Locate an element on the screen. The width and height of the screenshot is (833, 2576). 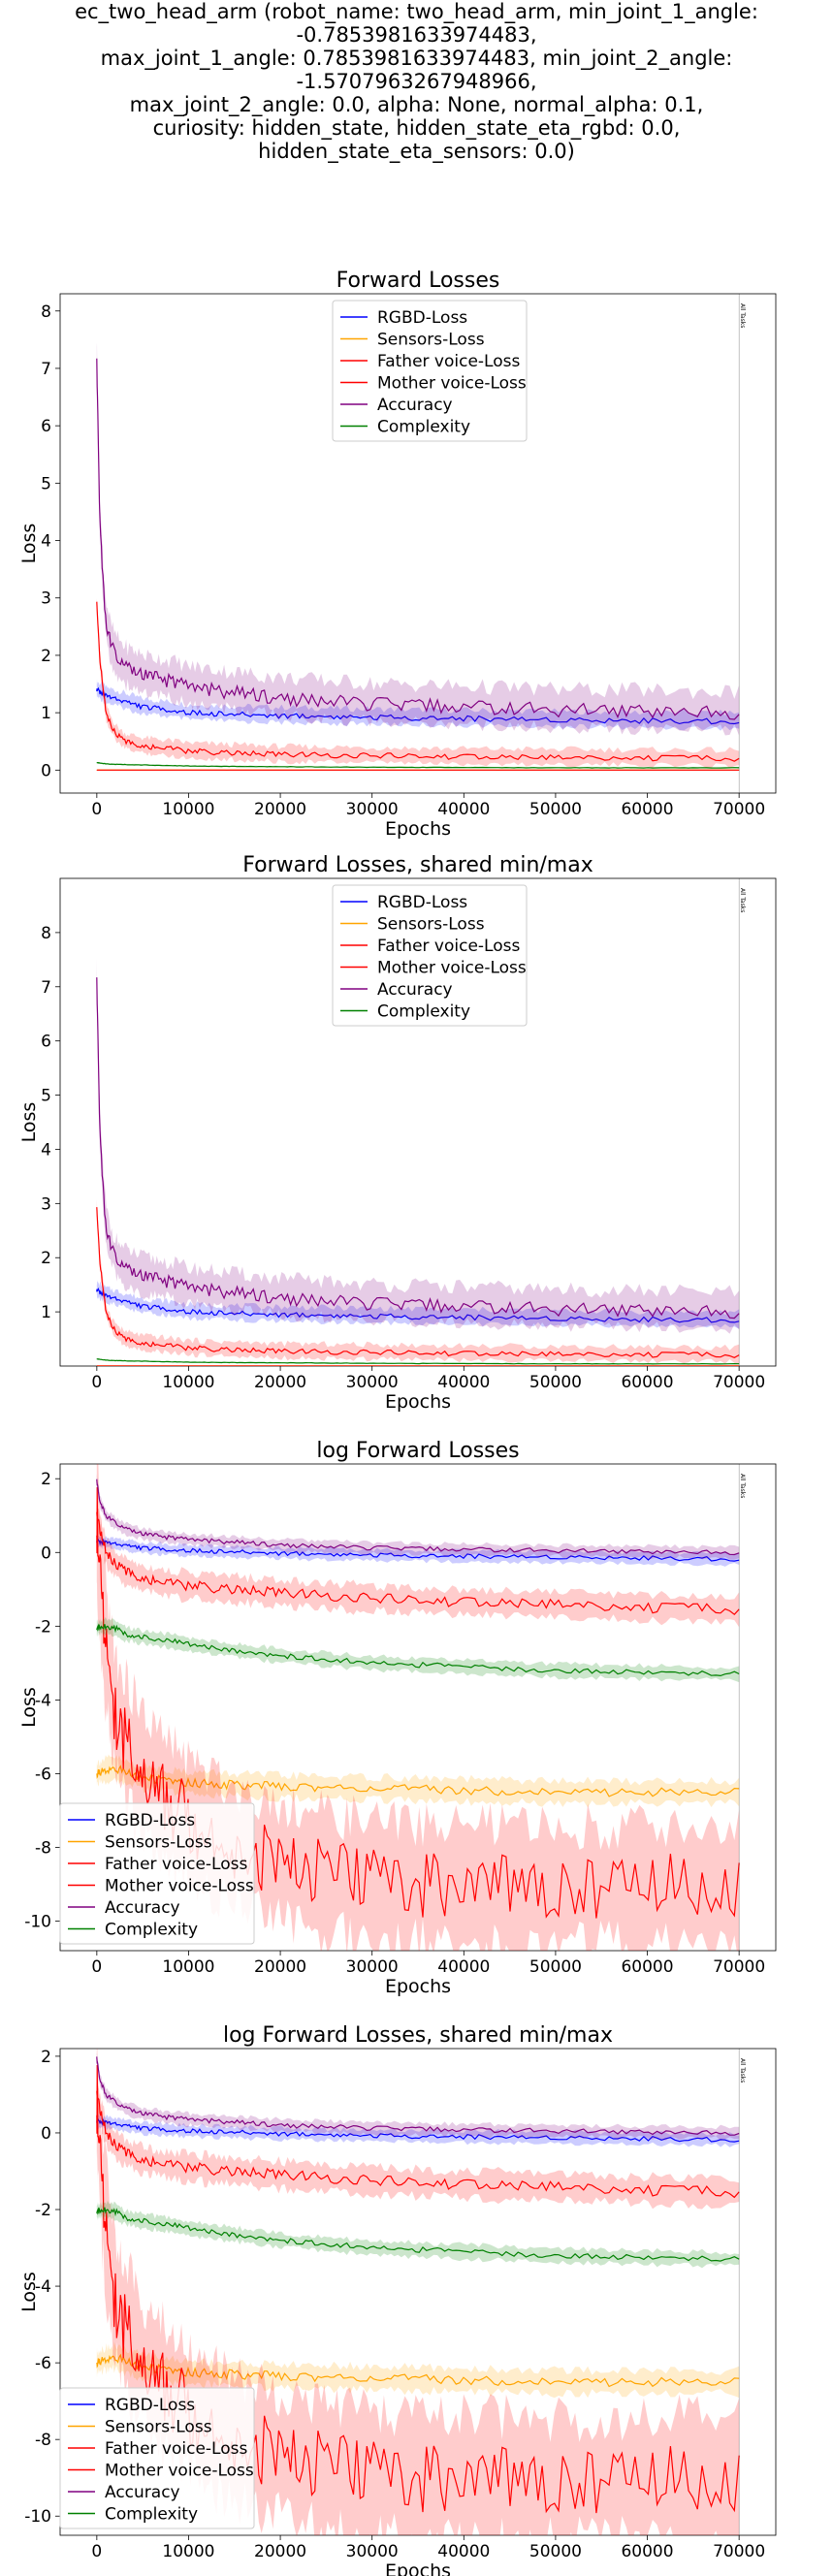
x-tick-label: 70000 is located at coordinates (739, 1967).